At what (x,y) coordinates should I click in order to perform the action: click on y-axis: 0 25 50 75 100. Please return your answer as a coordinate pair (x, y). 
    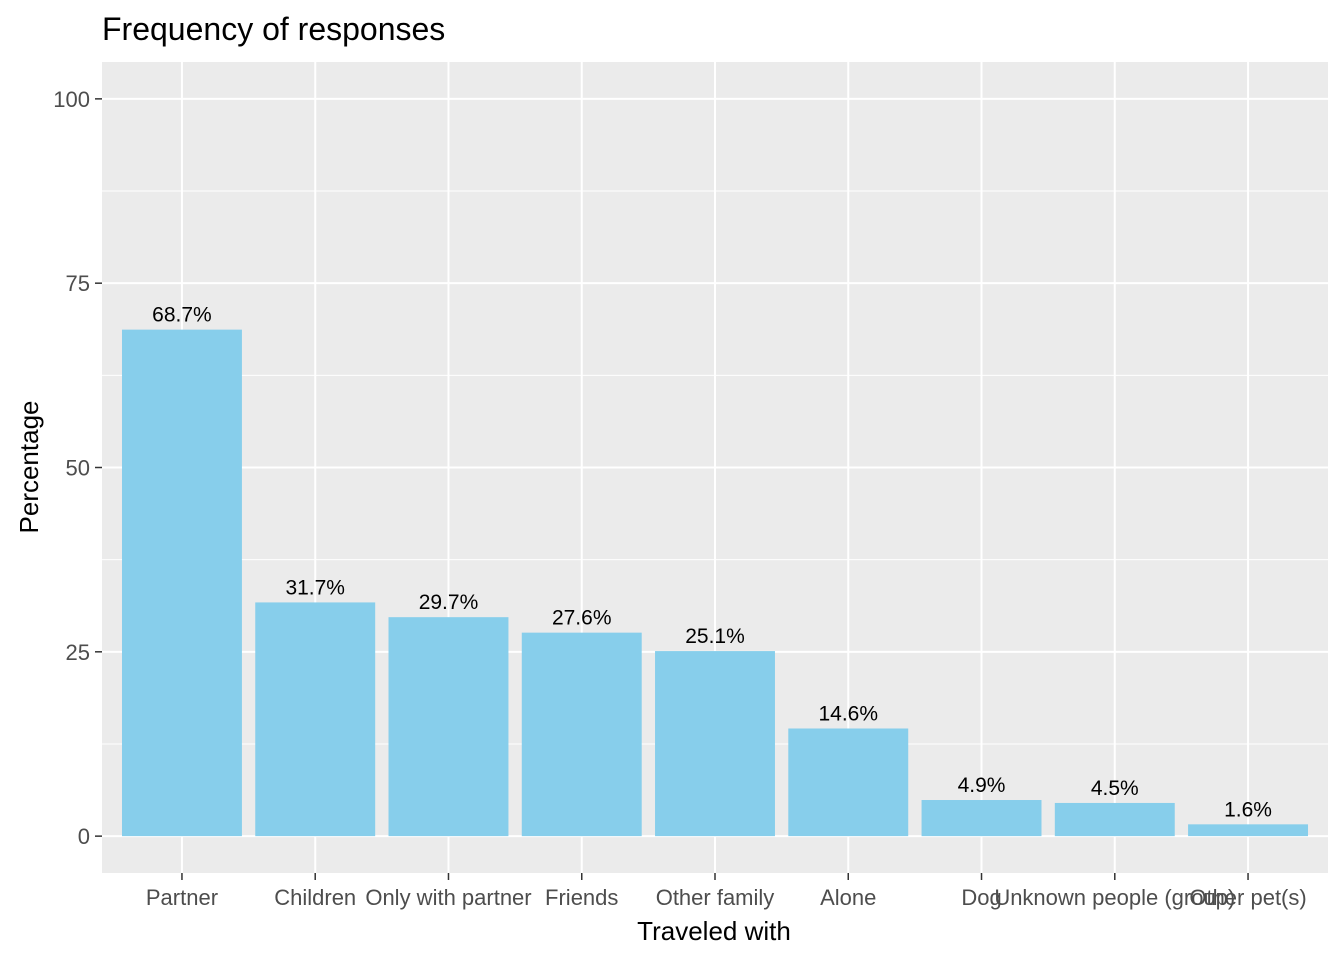
    Looking at the image, I should click on (77, 468).